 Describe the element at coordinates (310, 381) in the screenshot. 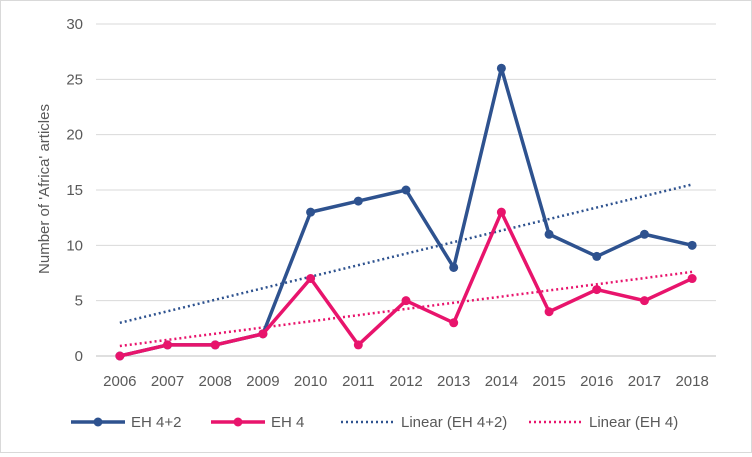

I see `x-tick-label-2010: 2010` at that location.